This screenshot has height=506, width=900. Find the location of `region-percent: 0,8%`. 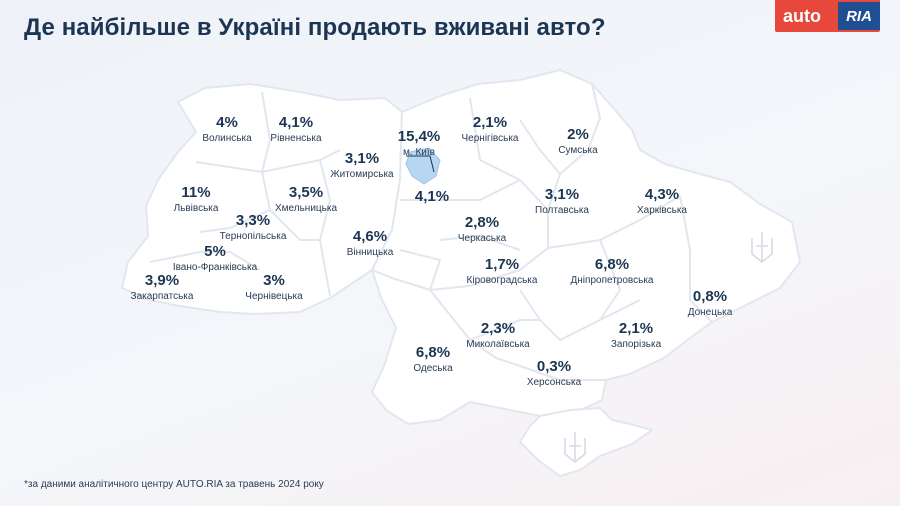

region-percent: 0,8% is located at coordinates (710, 296).